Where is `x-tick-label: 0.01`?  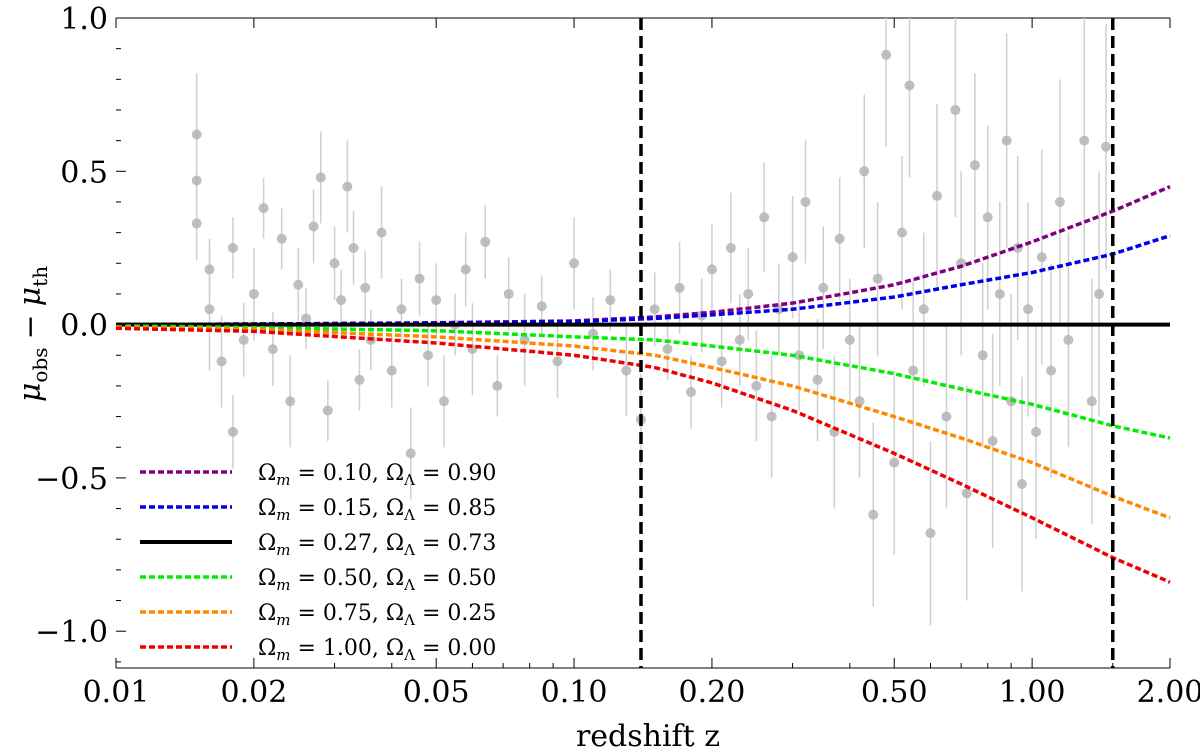 x-tick-label: 0.01 is located at coordinates (116, 692).